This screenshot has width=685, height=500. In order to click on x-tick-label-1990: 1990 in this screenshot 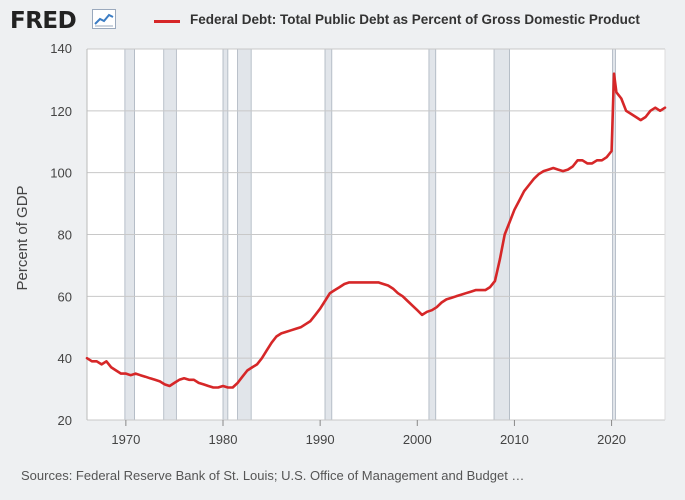, I will do `click(320, 439)`.